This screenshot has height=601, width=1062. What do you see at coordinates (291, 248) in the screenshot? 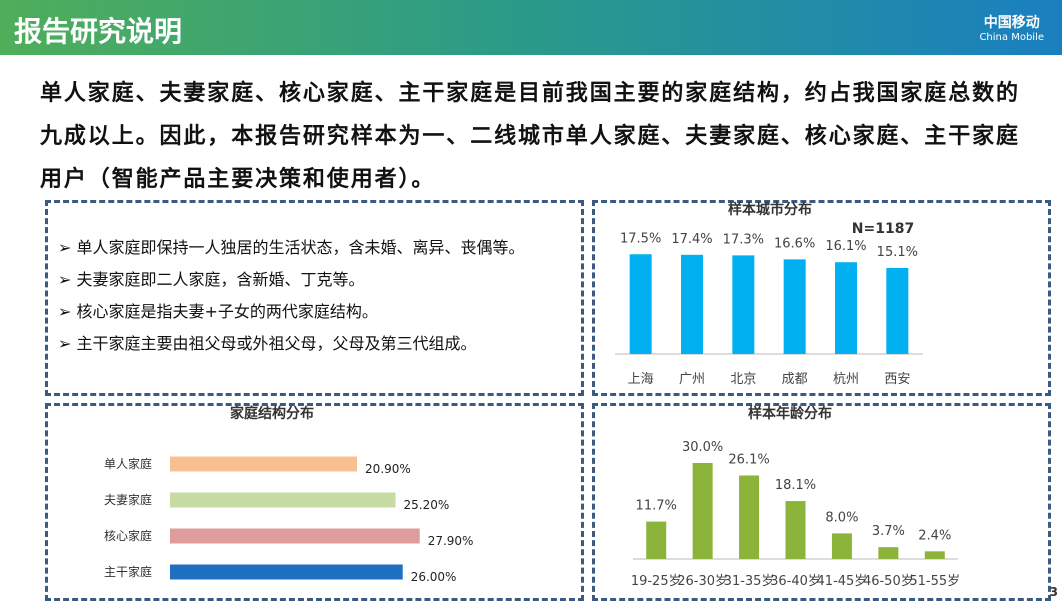
I see `definition: 单人家庭即保持一人独居的生活状态，含未婚、离异、丧偶等。` at bounding box center [291, 248].